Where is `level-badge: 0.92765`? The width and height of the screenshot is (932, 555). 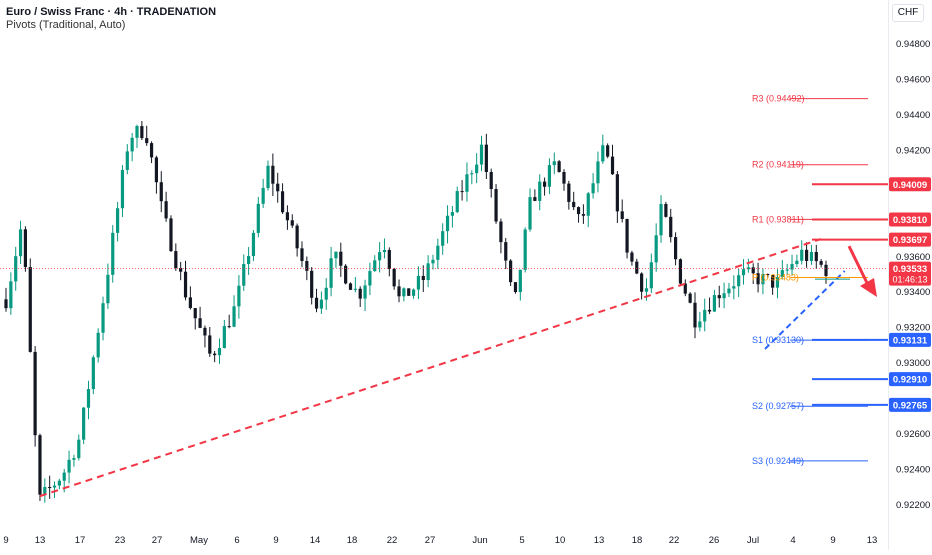 level-badge: 0.92765 is located at coordinates (910, 405).